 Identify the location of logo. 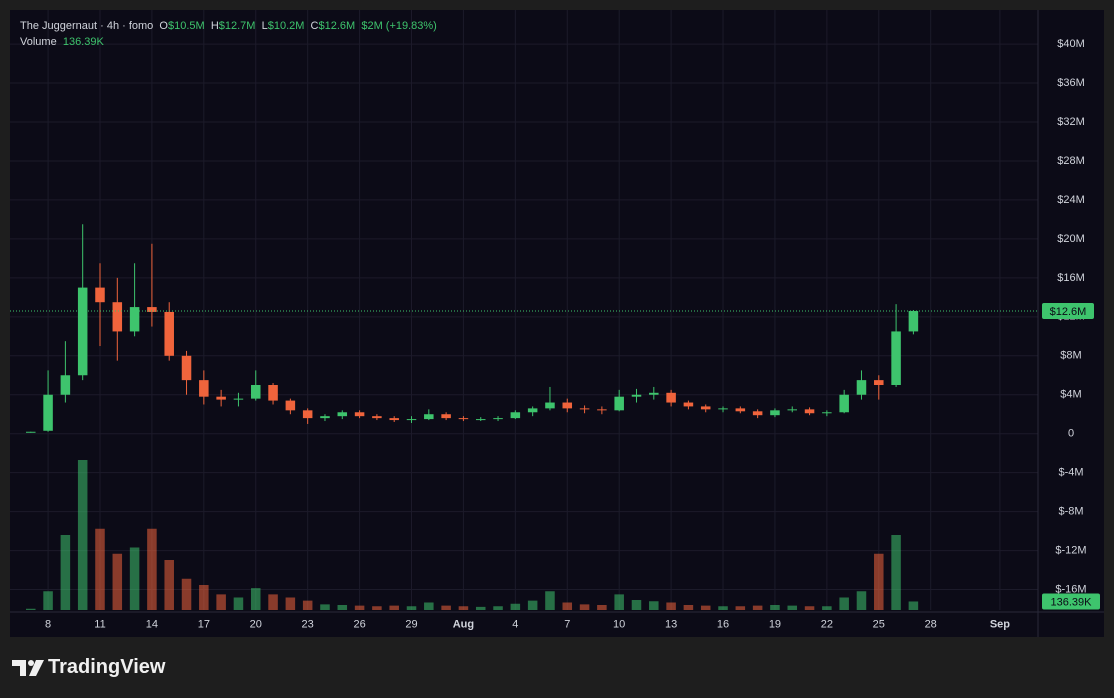
(28, 668).